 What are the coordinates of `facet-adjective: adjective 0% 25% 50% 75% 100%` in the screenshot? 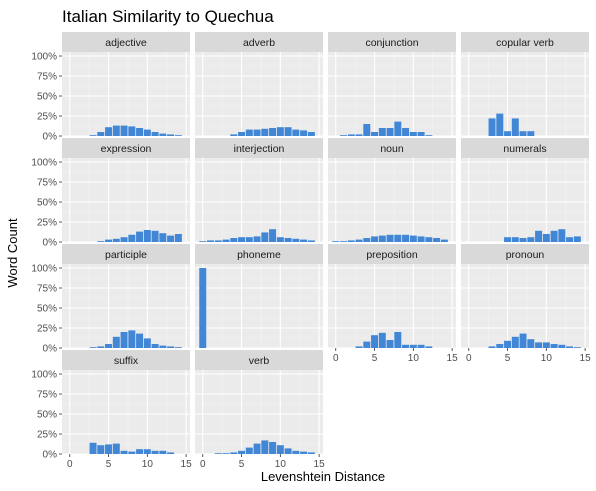 It's located at (110, 87).